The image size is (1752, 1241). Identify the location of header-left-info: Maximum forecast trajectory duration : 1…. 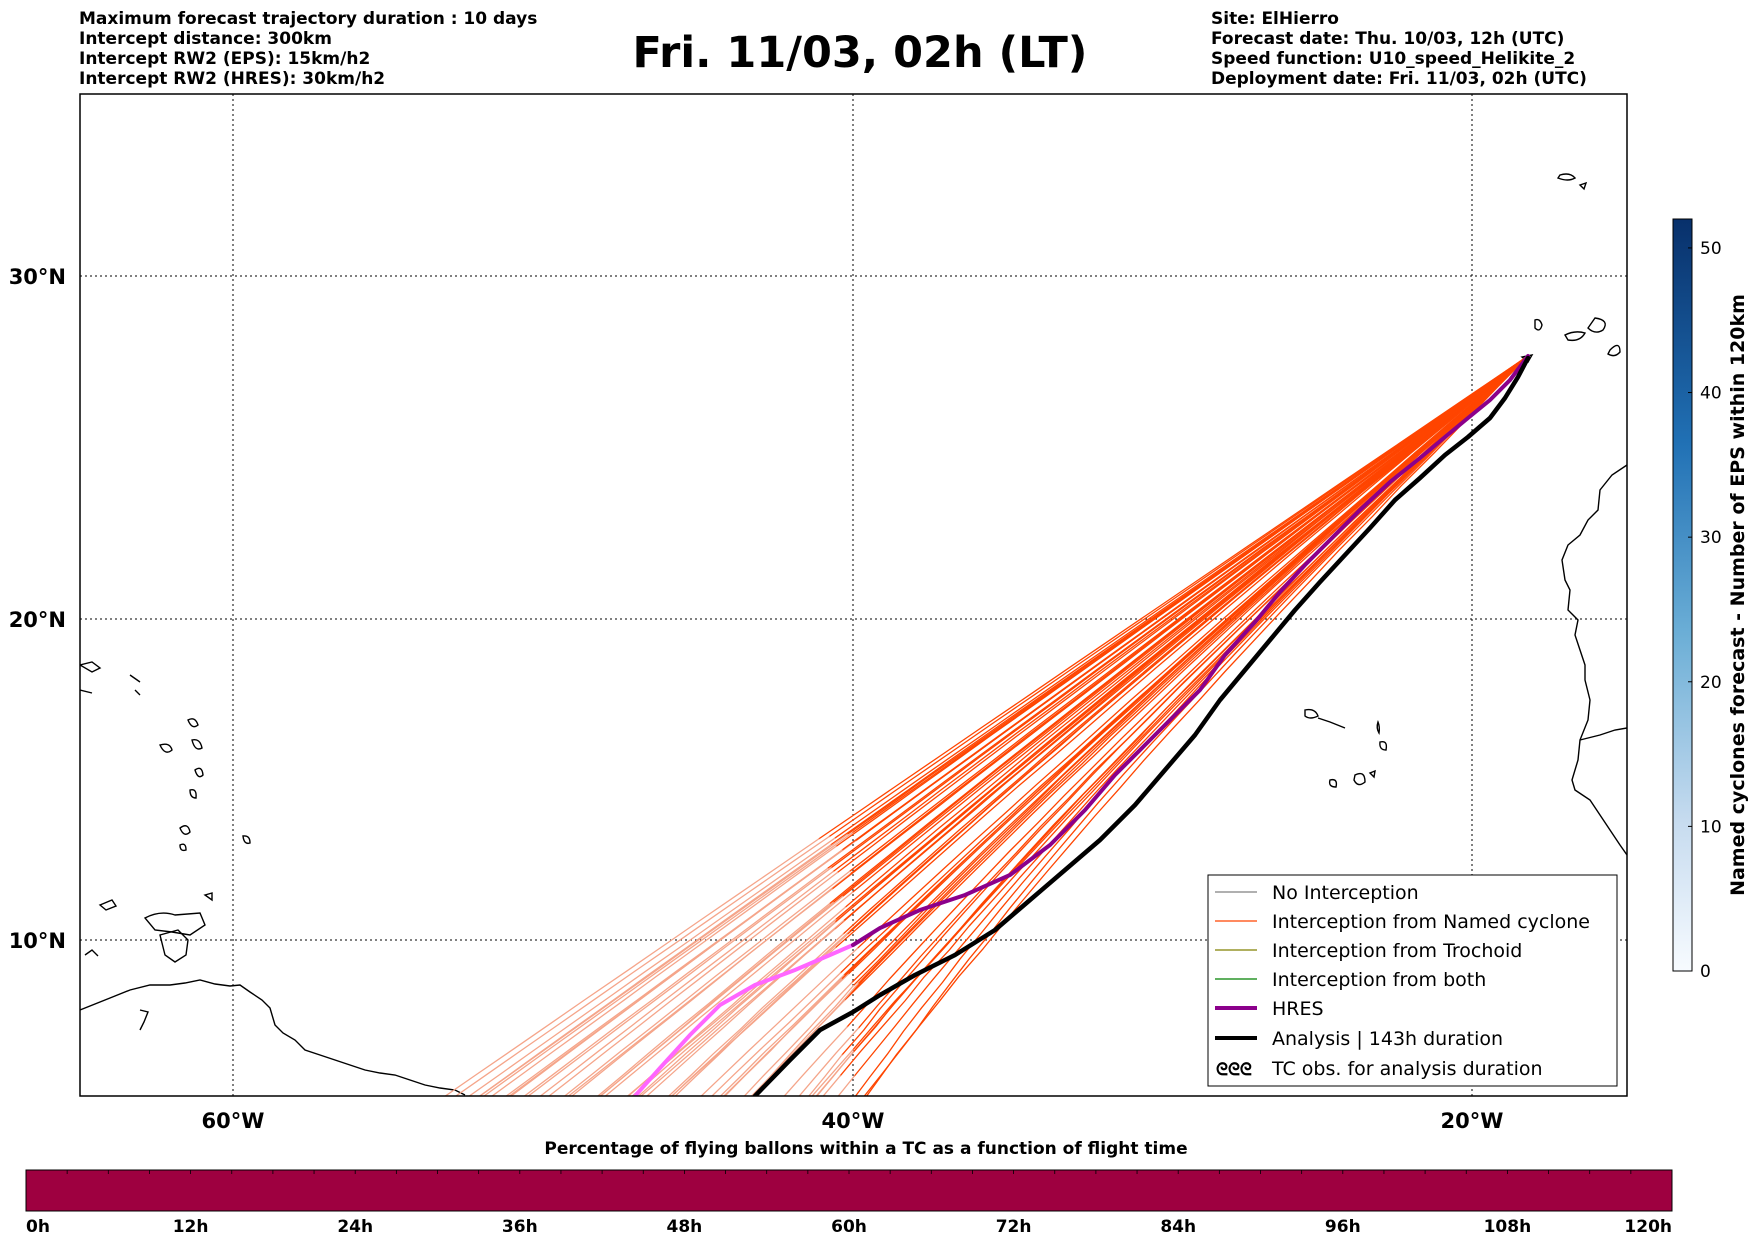
(308, 49).